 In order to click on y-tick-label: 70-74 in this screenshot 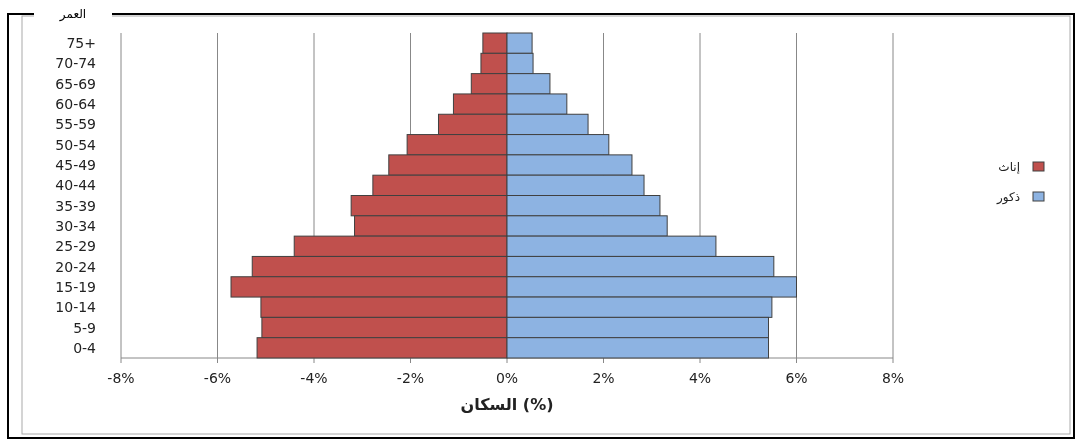, I will do `click(76, 63)`.